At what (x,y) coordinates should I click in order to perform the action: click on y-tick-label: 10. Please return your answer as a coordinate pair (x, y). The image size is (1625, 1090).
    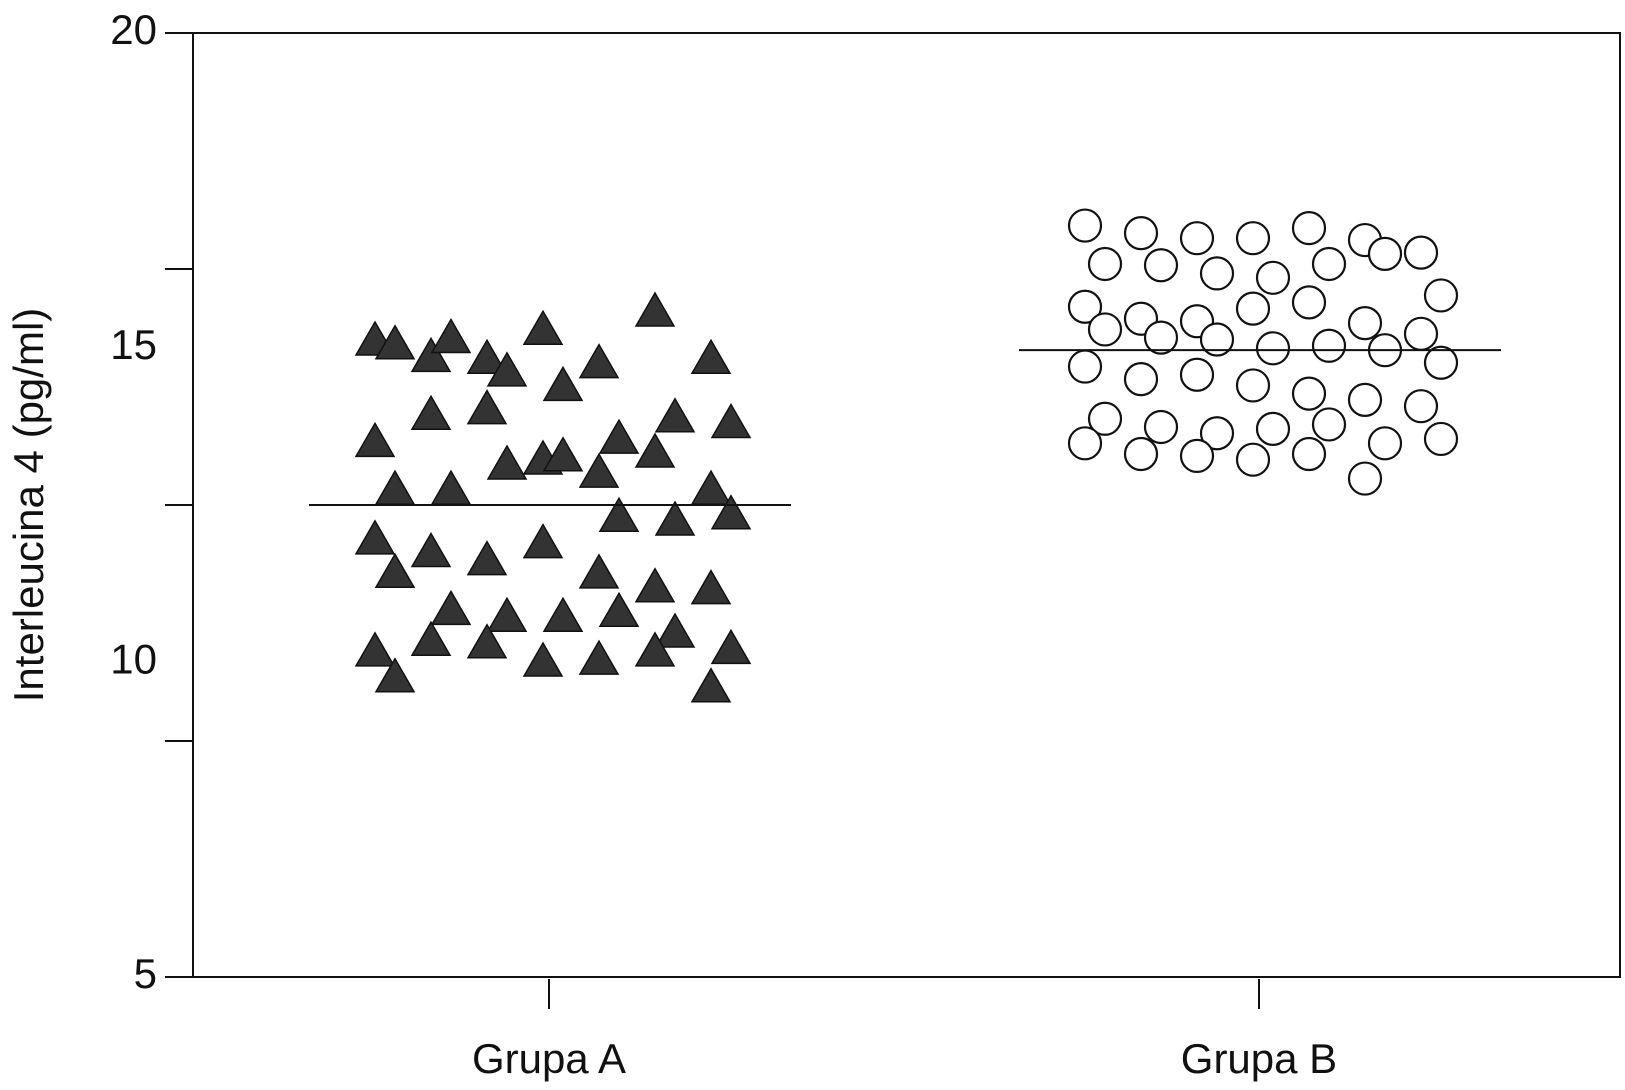
    Looking at the image, I should click on (133, 658).